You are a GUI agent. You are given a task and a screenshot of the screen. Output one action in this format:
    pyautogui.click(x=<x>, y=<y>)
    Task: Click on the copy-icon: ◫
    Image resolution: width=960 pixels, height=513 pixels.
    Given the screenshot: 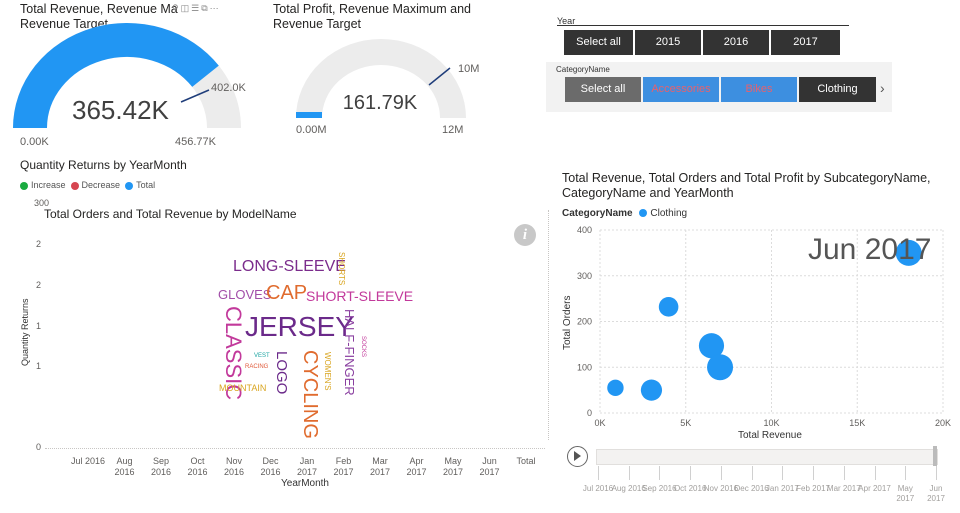 What is the action you would take?
    pyautogui.click(x=186, y=8)
    